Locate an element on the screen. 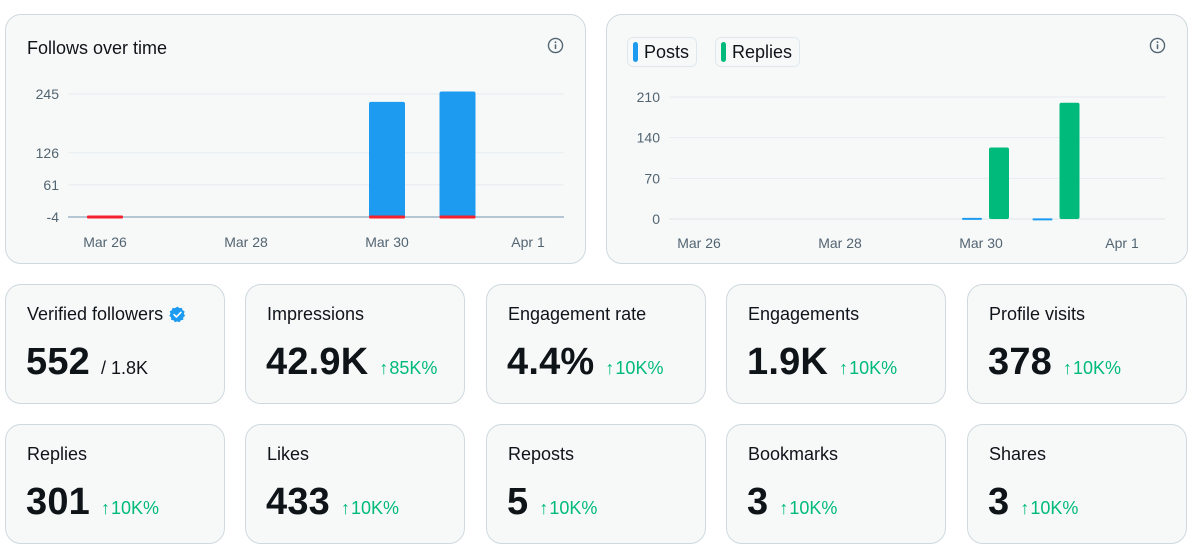 Image resolution: width=1194 pixels, height=552 pixels. y-tick-label: 245 is located at coordinates (48, 94).